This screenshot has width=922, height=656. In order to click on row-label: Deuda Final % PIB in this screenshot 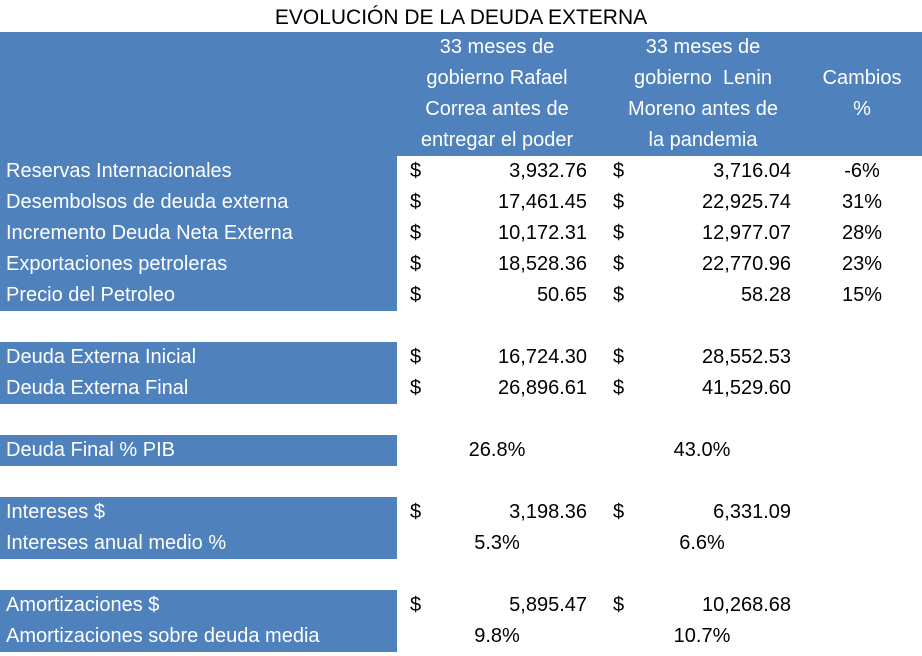, I will do `click(198, 450)`.